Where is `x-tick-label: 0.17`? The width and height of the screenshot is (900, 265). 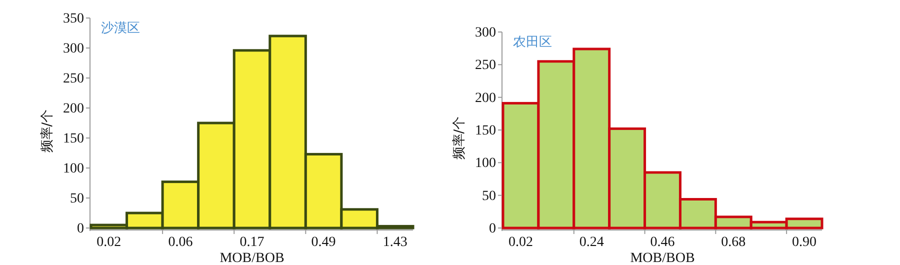
x-tick-label: 0.17 is located at coordinates (252, 242).